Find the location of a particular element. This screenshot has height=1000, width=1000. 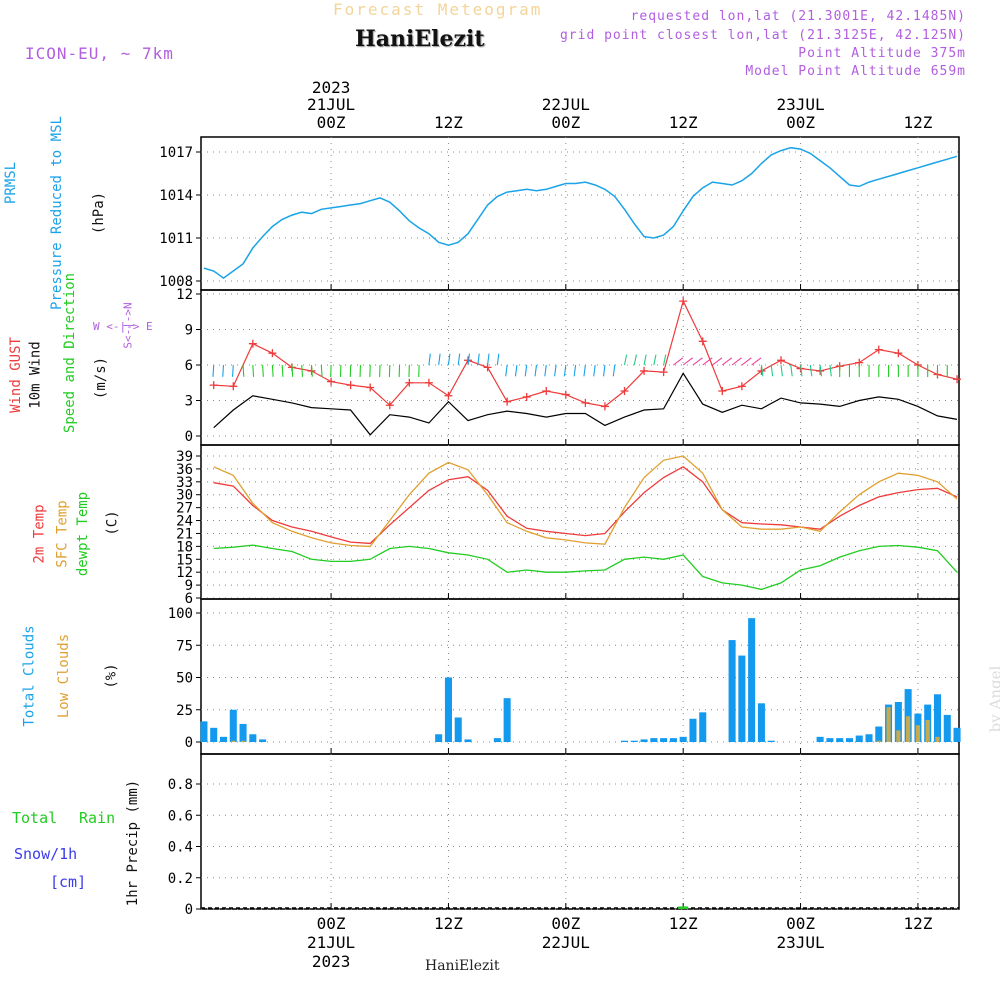

y-tick-label: 25 is located at coordinates (184, 711).